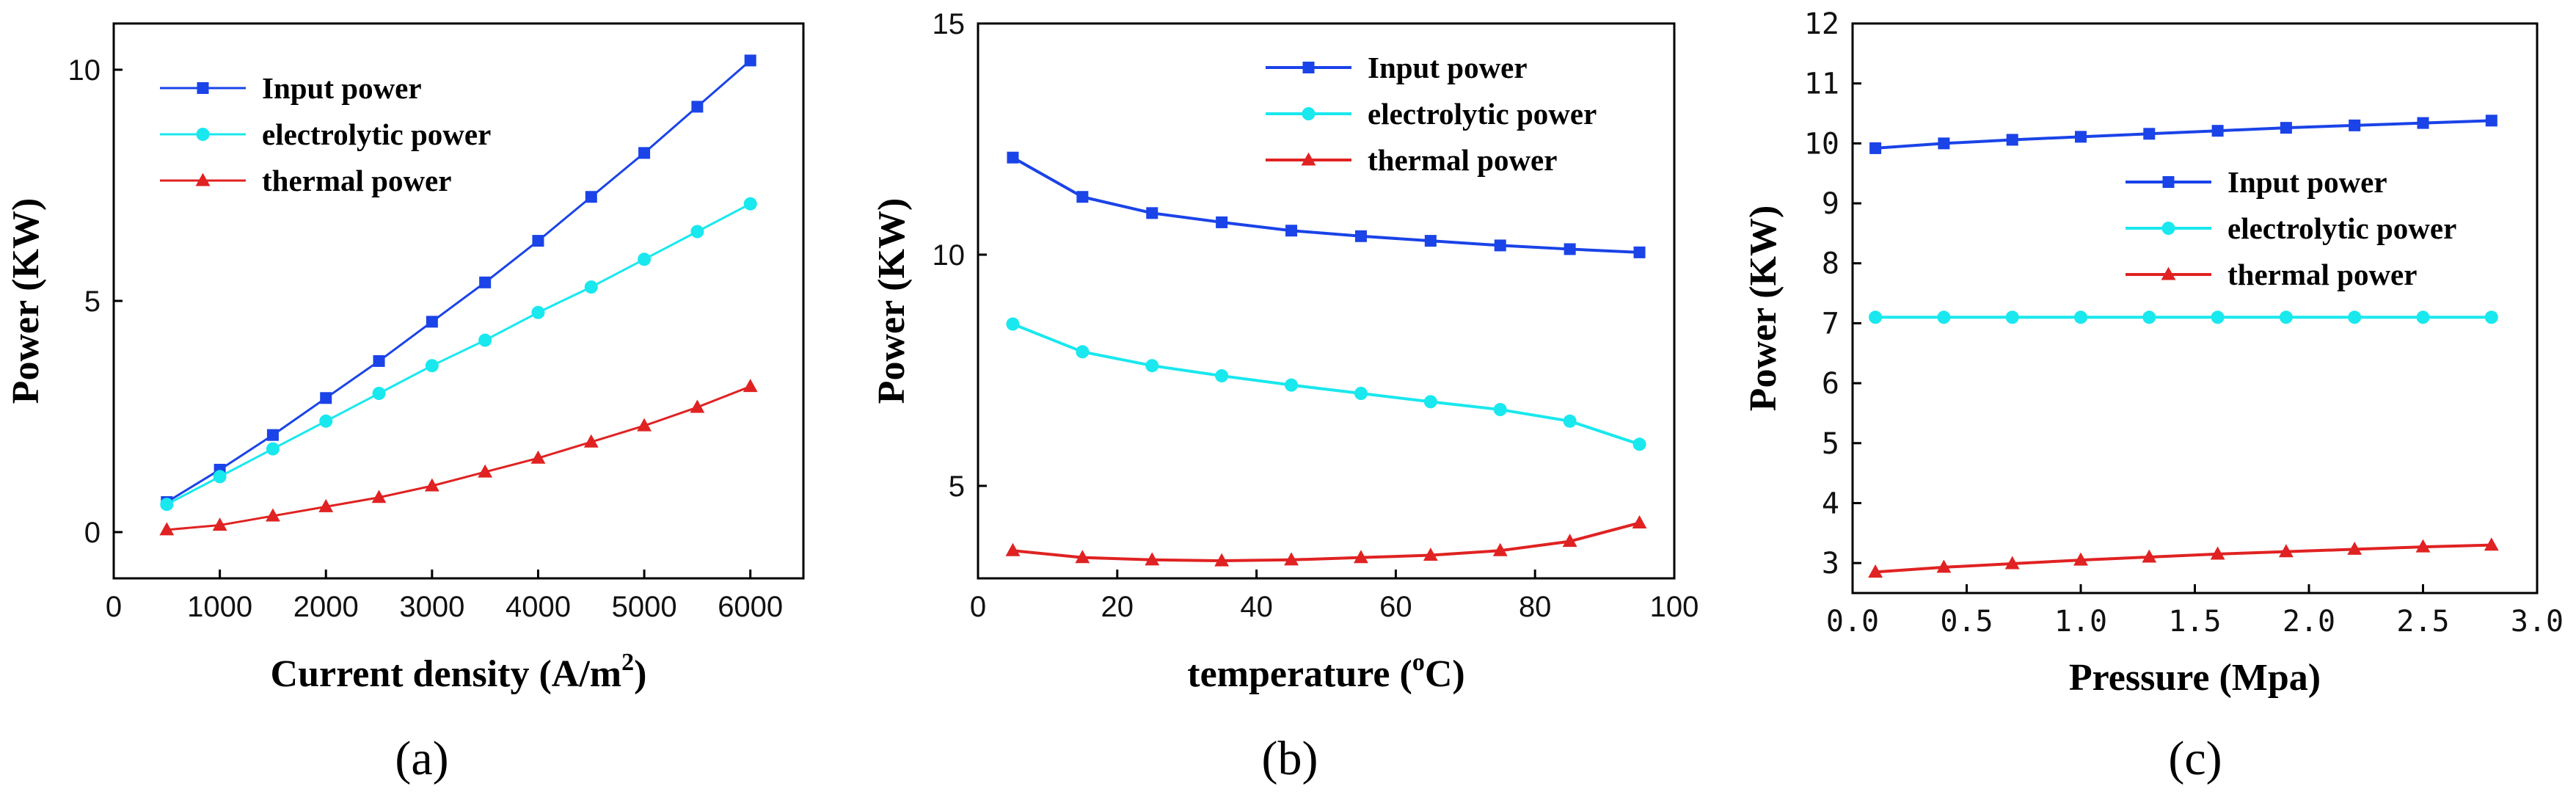 The image size is (2576, 800). I want to click on series-line-thermal, so click(459, 458).